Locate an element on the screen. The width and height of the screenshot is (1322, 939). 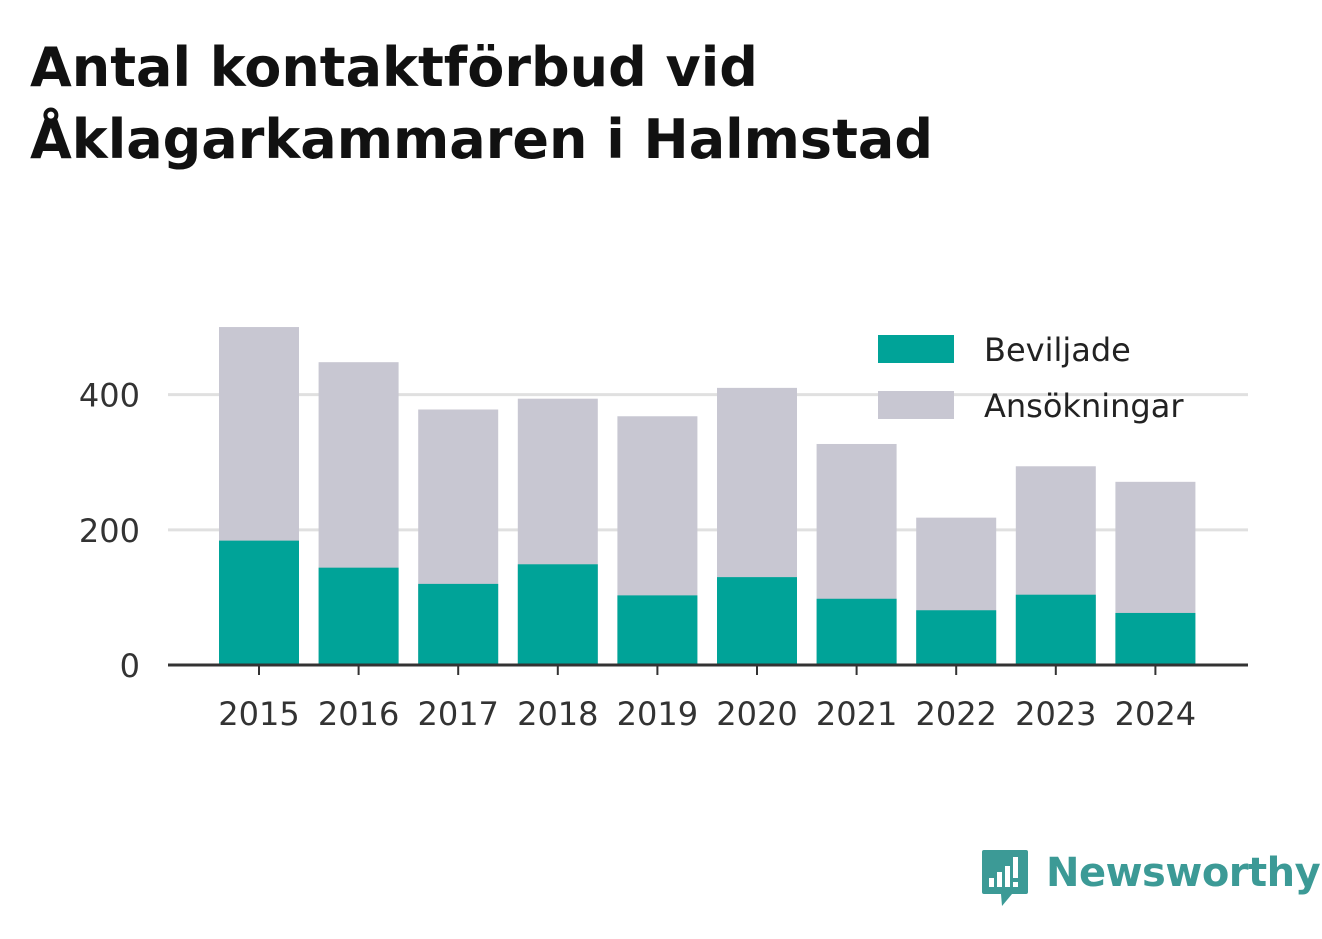
chart-title-line-1: Antal kontaktförbud vid is located at coordinates (394, 67).